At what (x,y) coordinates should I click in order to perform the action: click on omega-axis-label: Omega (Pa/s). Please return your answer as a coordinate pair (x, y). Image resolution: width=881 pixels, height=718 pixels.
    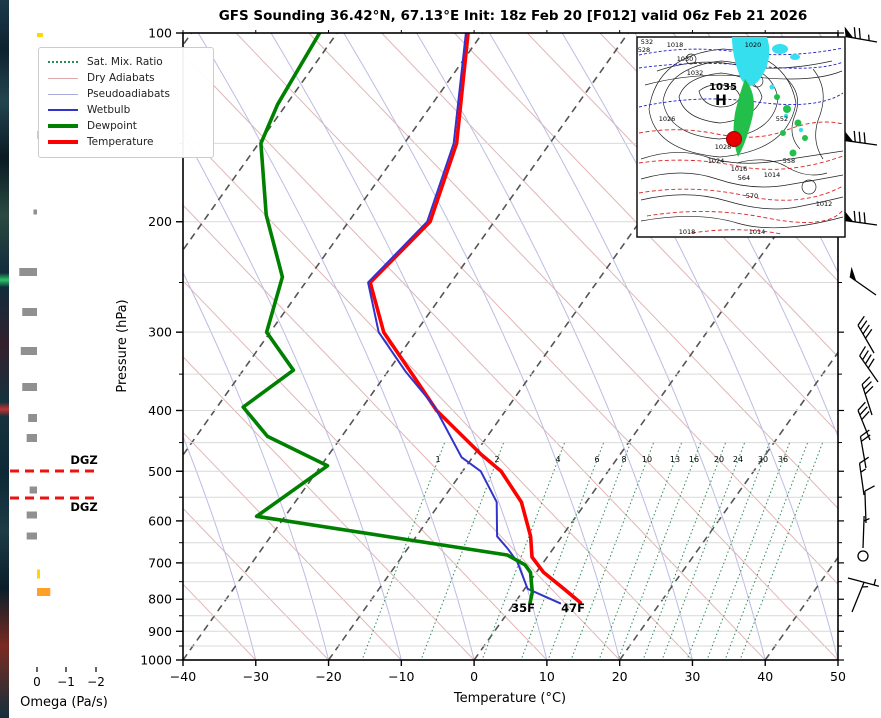
    Looking at the image, I should click on (64, 702).